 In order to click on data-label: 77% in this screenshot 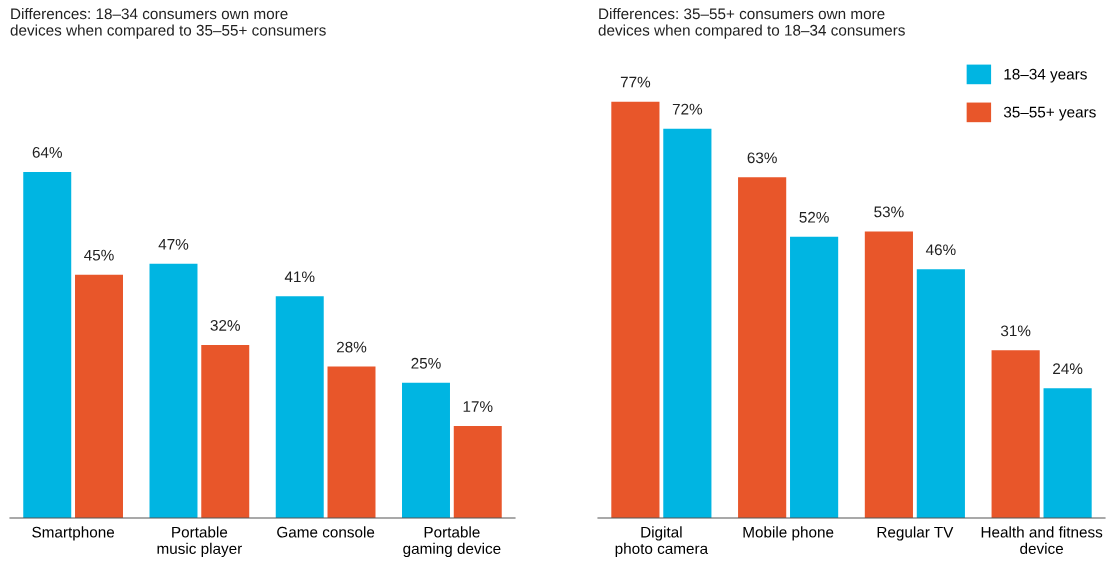, I will do `click(635, 82)`.